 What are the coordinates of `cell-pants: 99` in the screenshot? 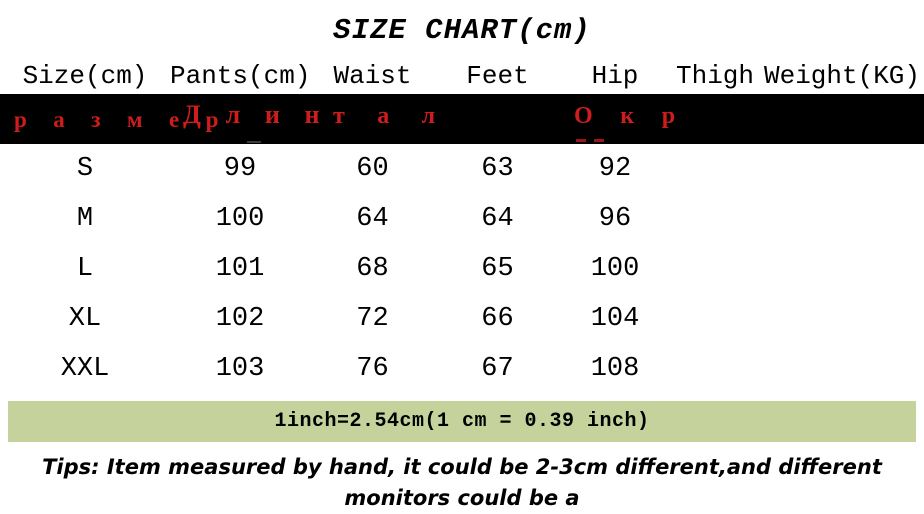 It's located at (240, 169).